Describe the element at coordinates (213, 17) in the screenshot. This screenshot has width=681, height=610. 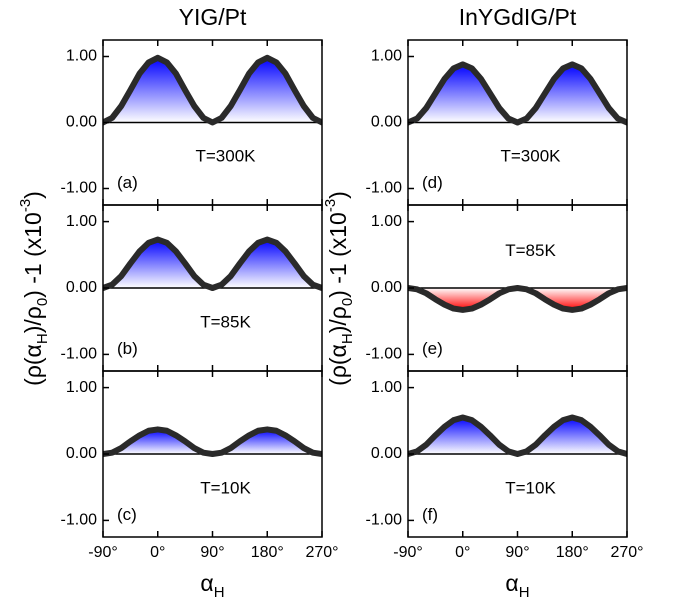
I see `column-title: YIG/Pt` at that location.